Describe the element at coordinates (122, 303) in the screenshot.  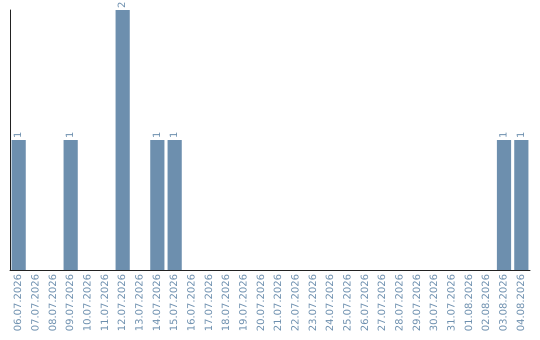
I see `x-tick-label: 12.07.2026` at that location.